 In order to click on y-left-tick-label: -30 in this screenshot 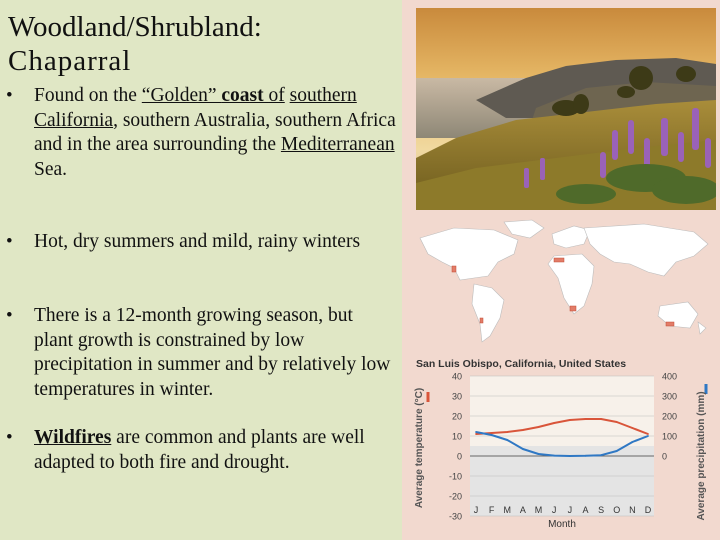, I will do `click(455, 517)`.